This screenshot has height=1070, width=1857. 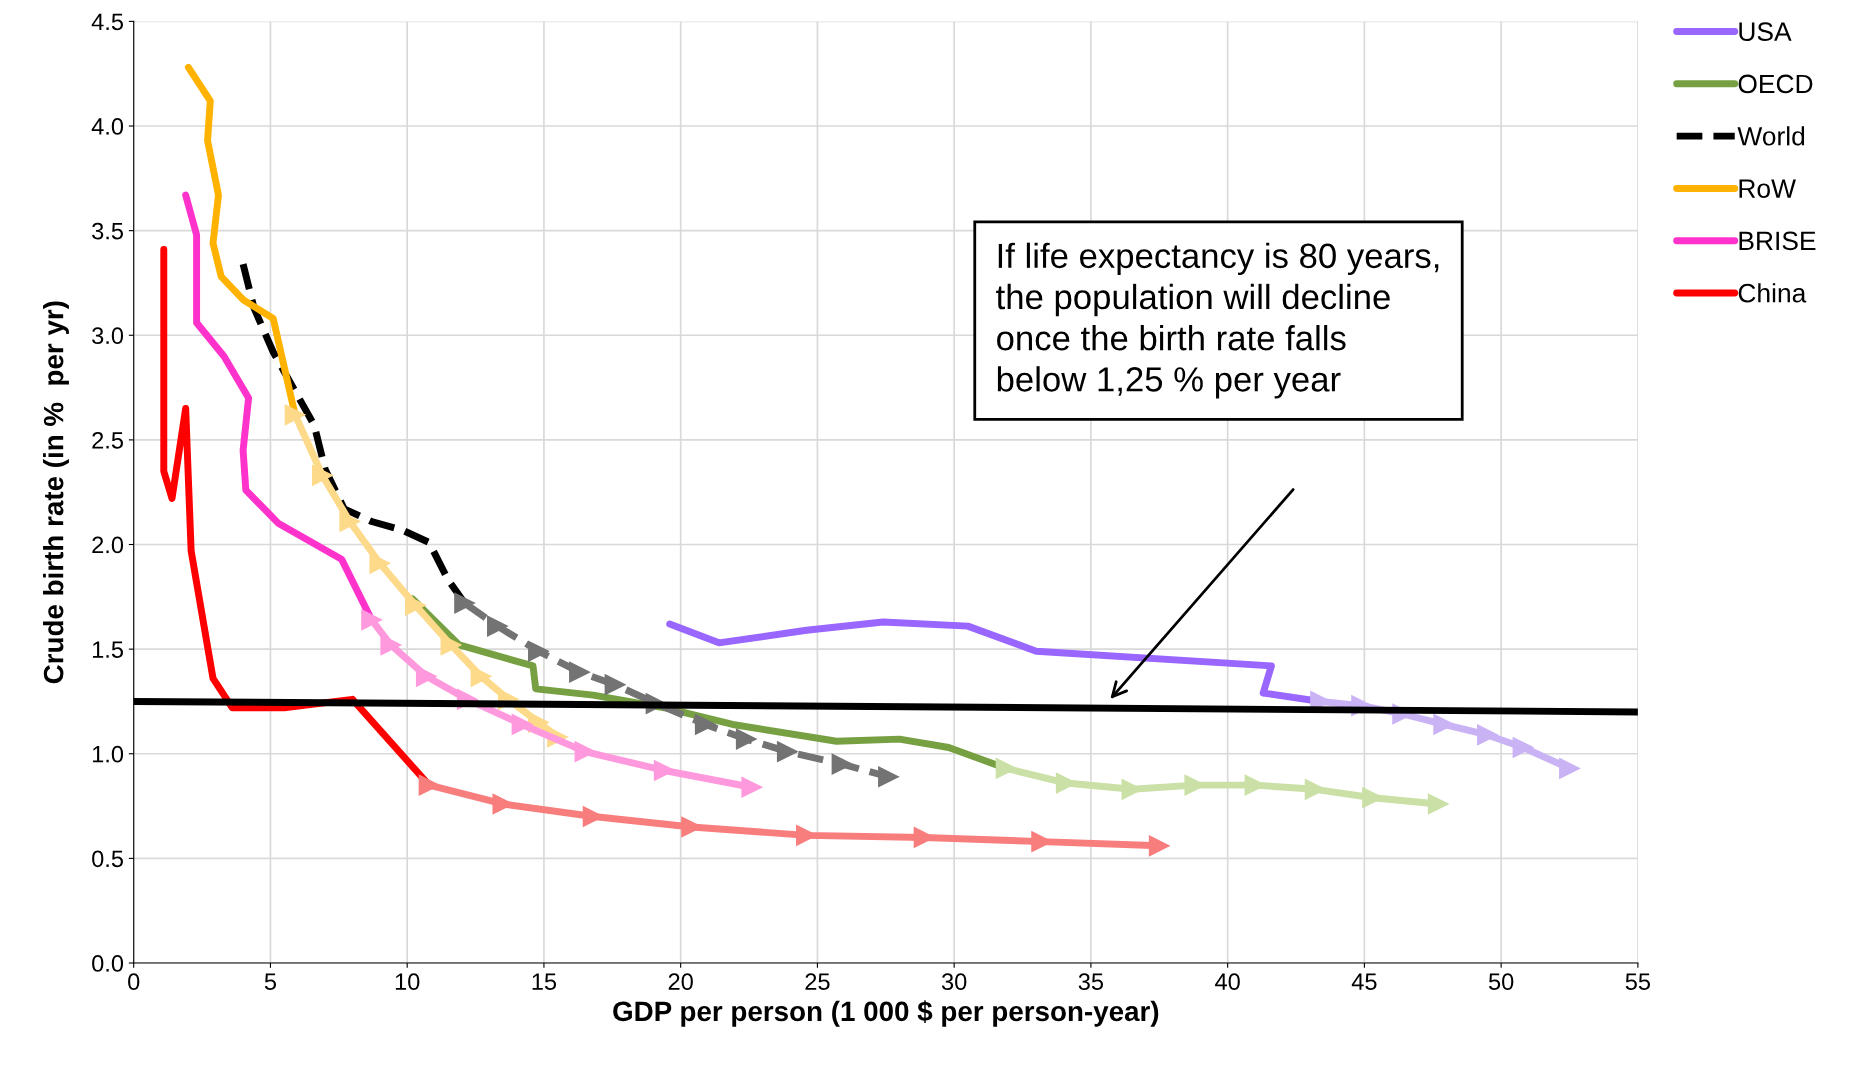 I want to click on legend-label: USA, so click(x=1765, y=31).